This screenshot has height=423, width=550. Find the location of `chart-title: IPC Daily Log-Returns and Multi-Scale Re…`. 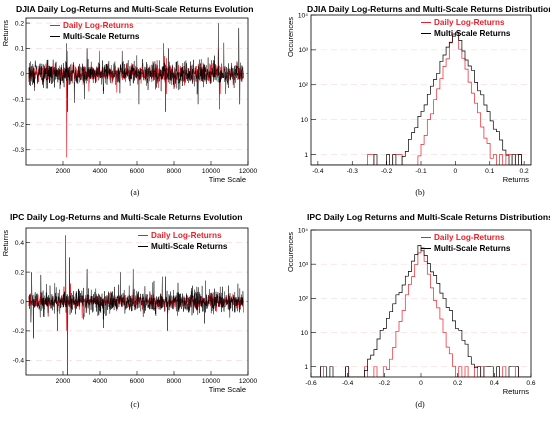

chart-title: IPC Daily Log-Returns and Multi-Scale Re… is located at coordinates (126, 217).